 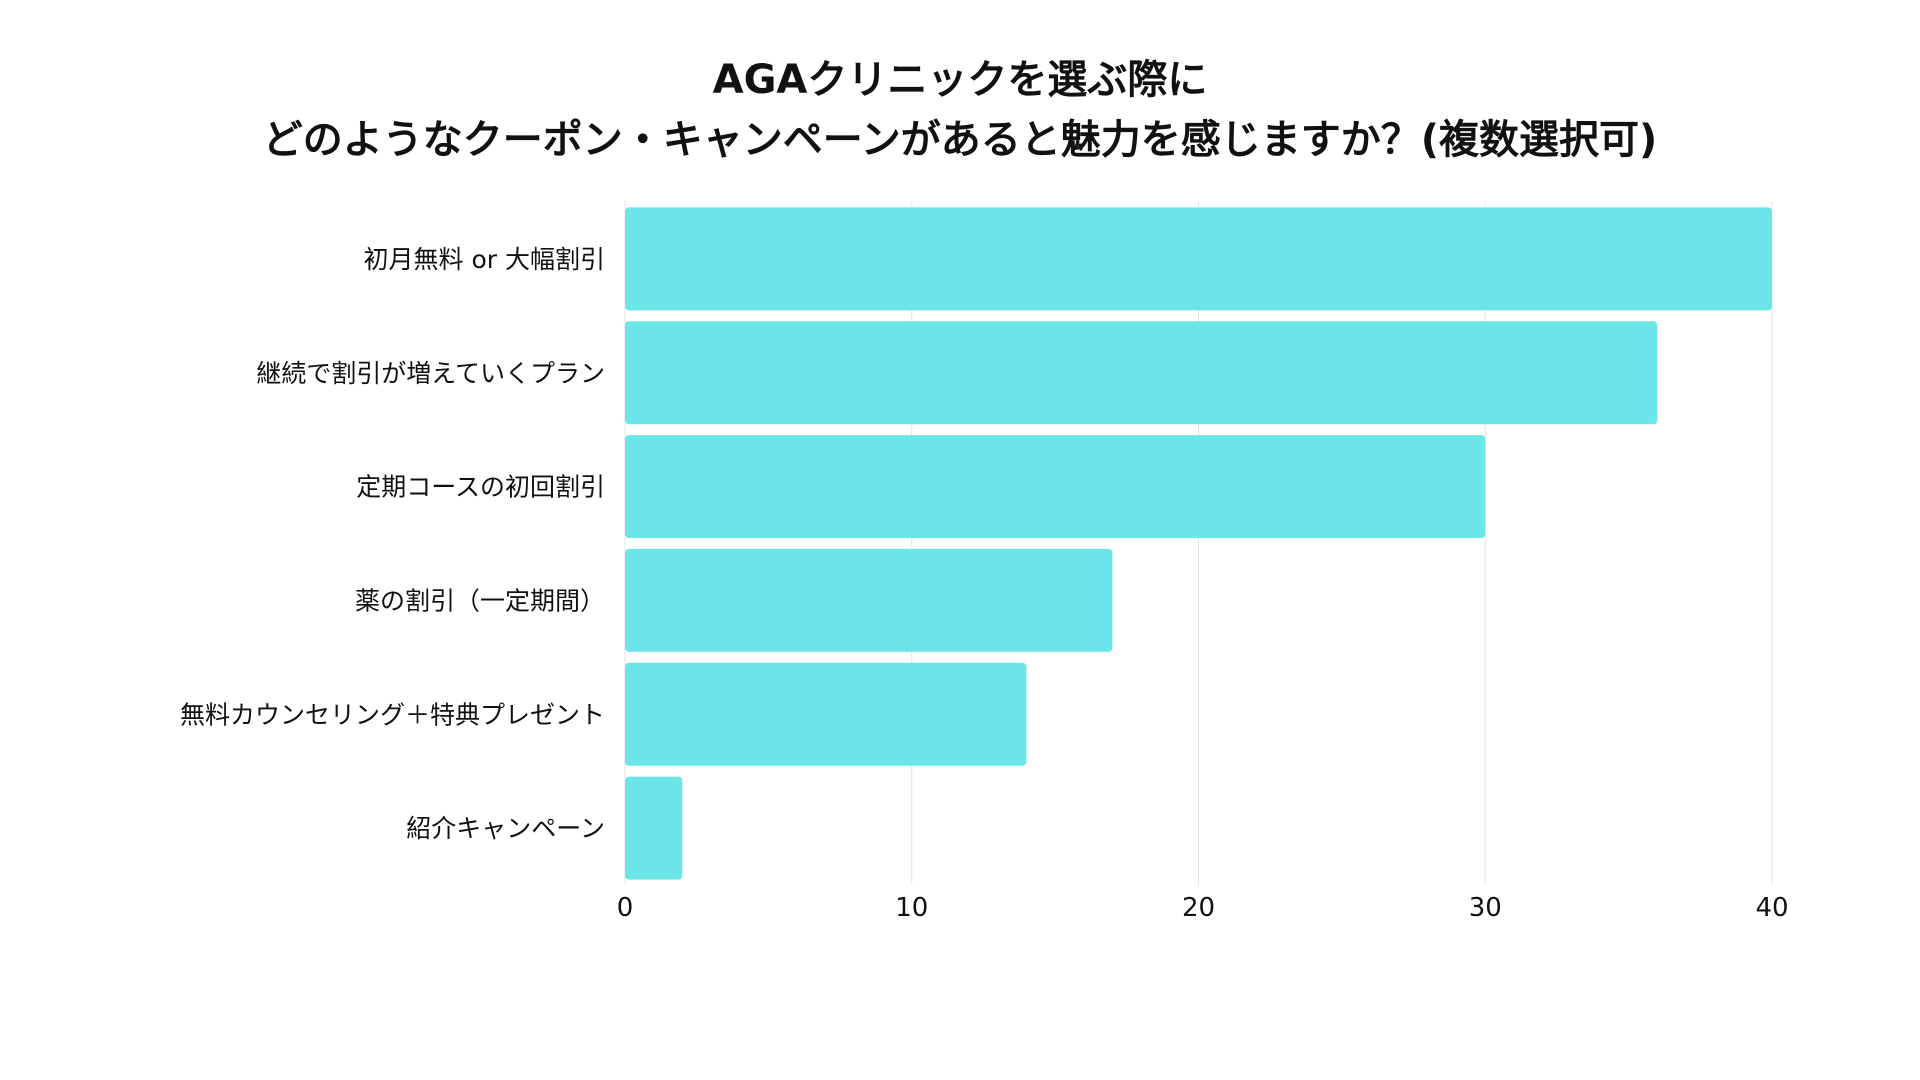 I want to click on category-label-0: 初月無料 or 大幅割引, so click(x=484, y=259).